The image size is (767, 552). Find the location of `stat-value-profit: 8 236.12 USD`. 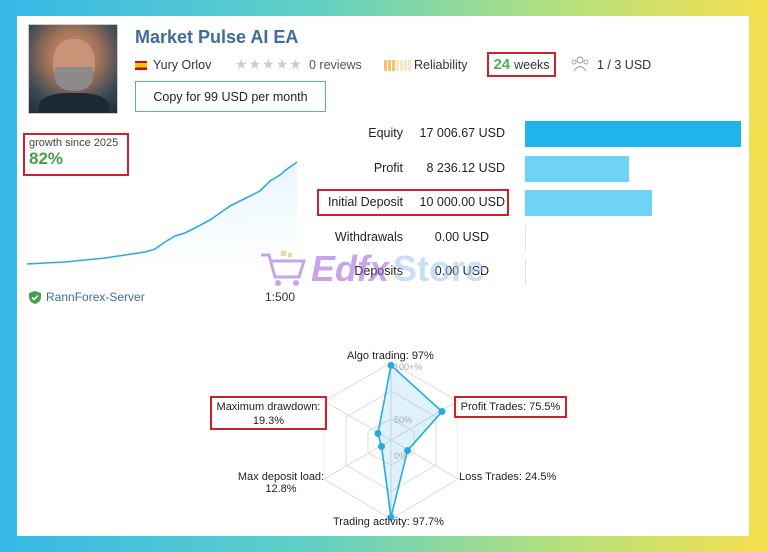

stat-value-profit: 8 236.12 USD is located at coordinates (465, 168).